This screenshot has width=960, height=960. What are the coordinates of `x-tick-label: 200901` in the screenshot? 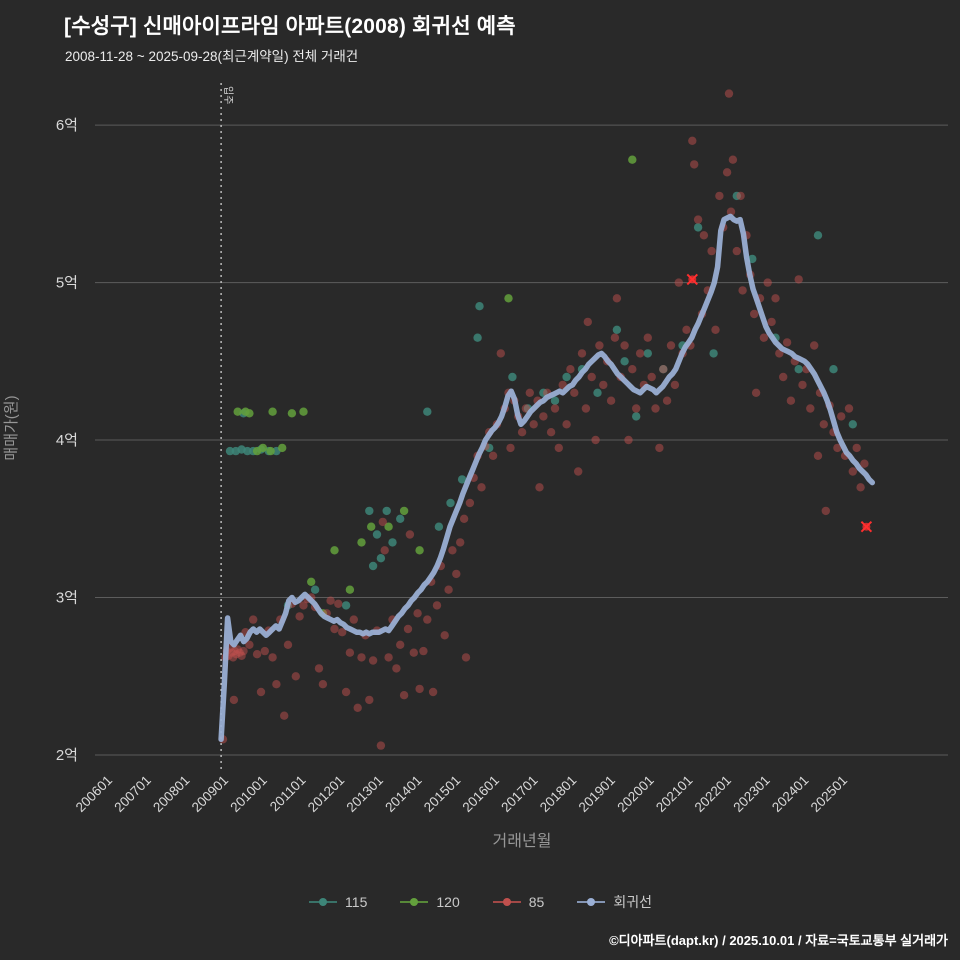 It's located at (210, 794).